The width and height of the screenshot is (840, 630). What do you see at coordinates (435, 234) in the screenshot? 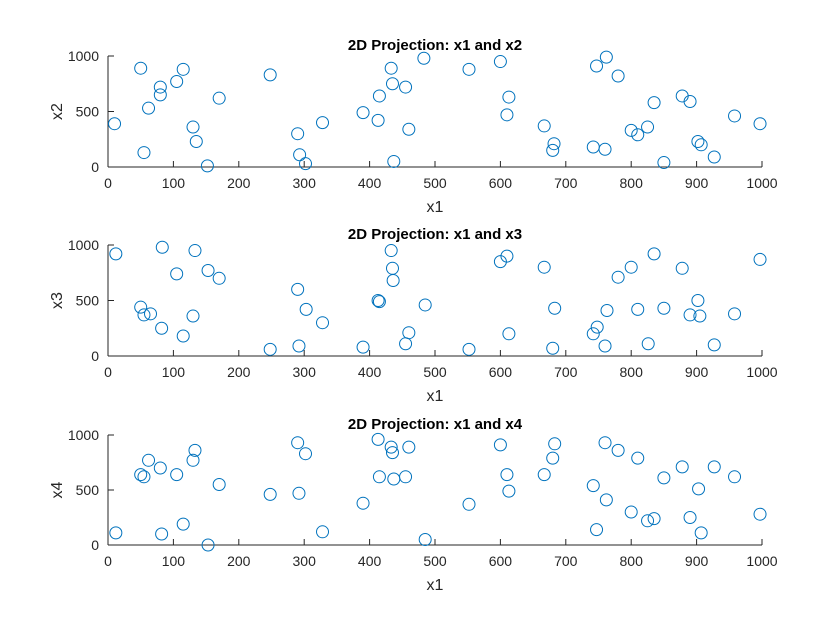
I see `chart-title: 2D Projection: x1 and x3` at bounding box center [435, 234].